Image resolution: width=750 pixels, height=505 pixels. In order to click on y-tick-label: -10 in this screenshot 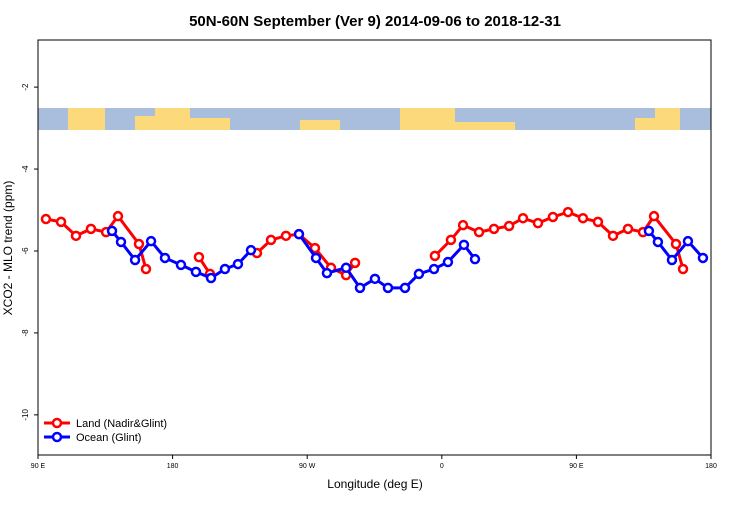, I will do `click(25, 415)`.